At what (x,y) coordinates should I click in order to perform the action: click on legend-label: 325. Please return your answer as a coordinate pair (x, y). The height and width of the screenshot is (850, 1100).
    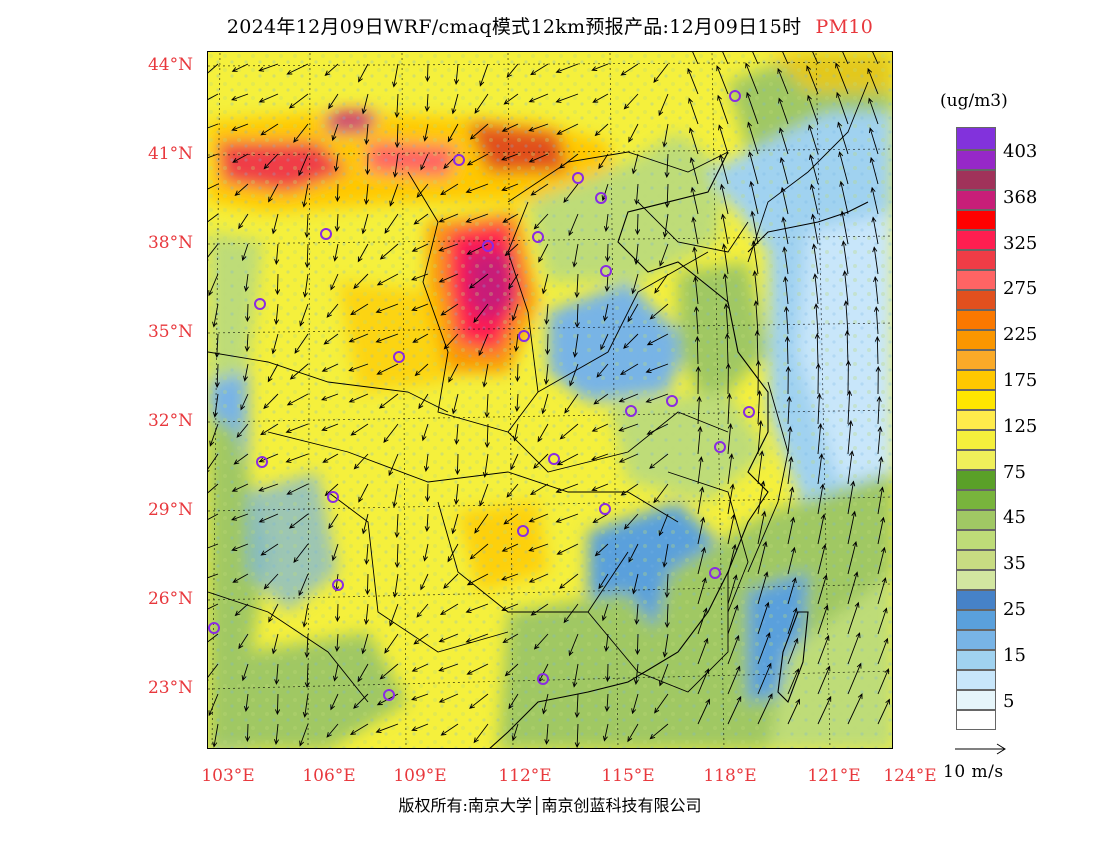
    Looking at the image, I should click on (1020, 243).